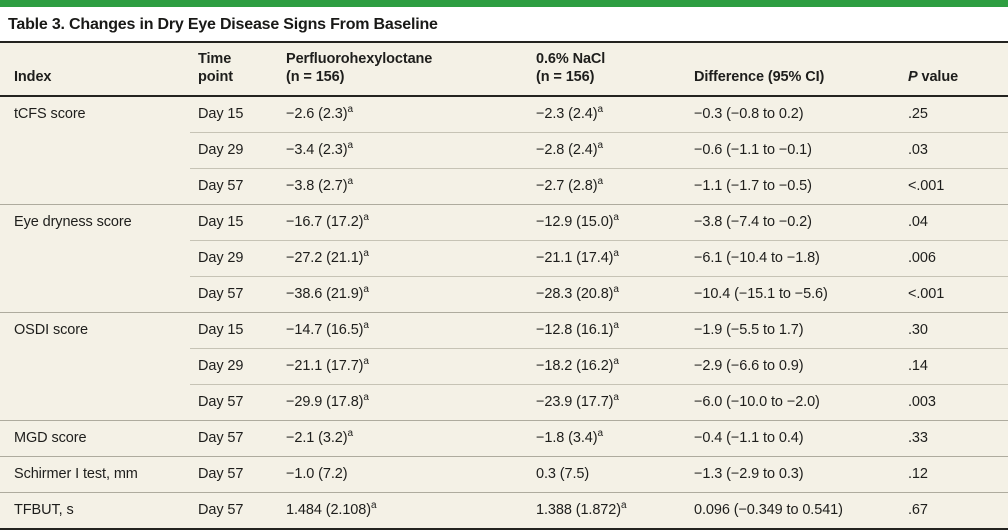 This screenshot has width=1008, height=530. What do you see at coordinates (571, 59) in the screenshot?
I see `control-group-label: 0.6% NaCl` at bounding box center [571, 59].